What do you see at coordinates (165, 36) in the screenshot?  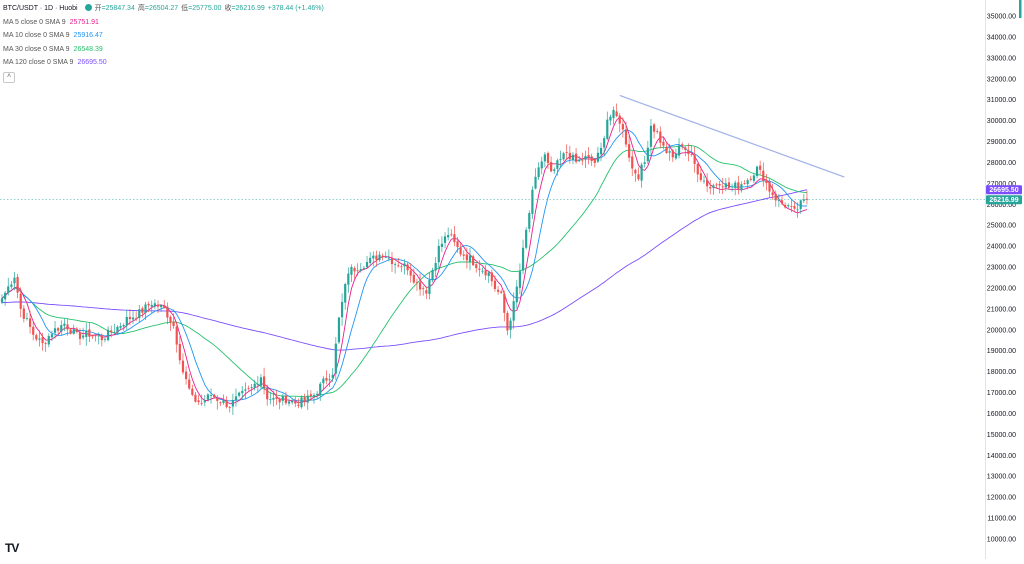 I see `legend-item-ma10: MA 10 close 0 SMA 9 25916.47` at bounding box center [165, 36].